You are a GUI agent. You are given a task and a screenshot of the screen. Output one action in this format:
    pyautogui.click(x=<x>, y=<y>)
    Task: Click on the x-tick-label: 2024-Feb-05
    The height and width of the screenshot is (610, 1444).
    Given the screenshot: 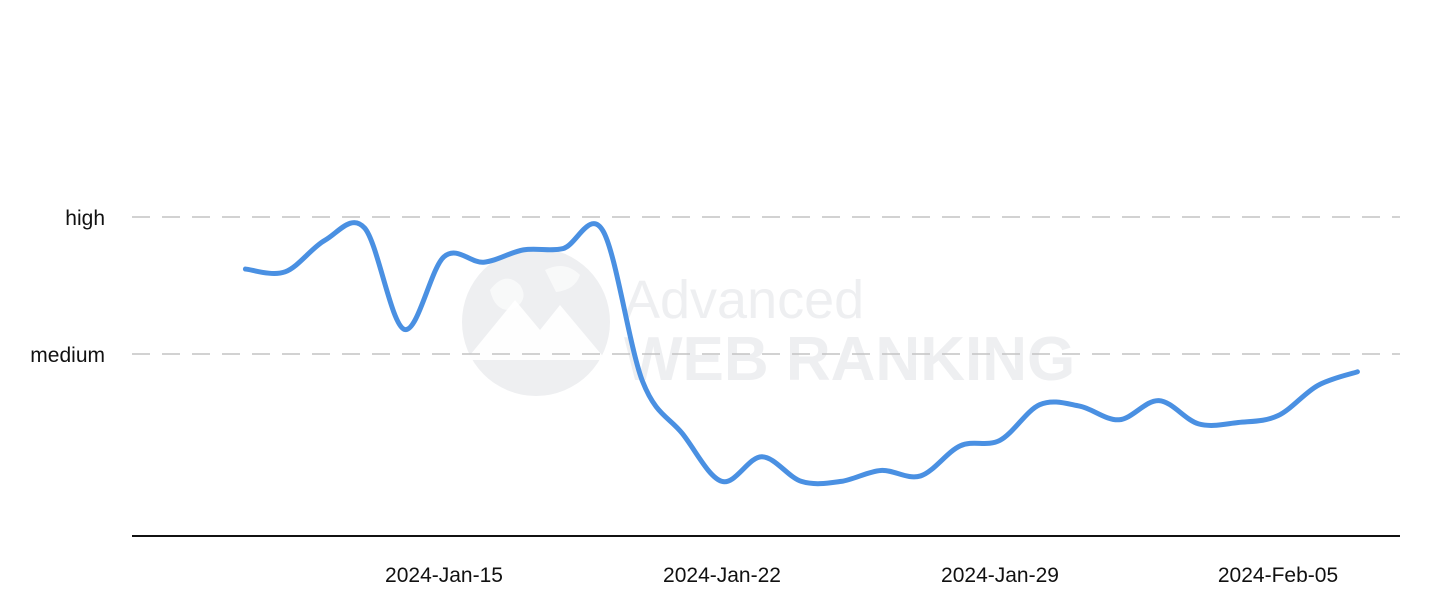 What is the action you would take?
    pyautogui.click(x=1278, y=575)
    